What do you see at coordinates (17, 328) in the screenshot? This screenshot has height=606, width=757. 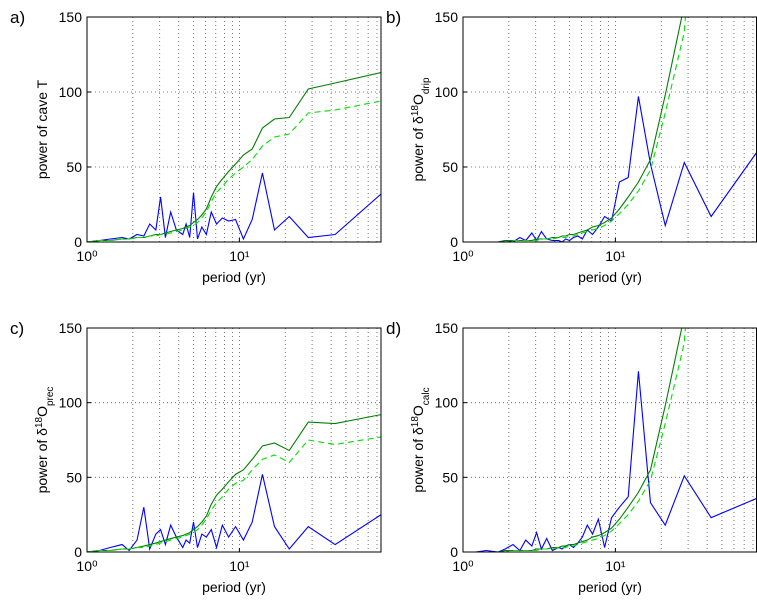 I see `panel-label: c)` at bounding box center [17, 328].